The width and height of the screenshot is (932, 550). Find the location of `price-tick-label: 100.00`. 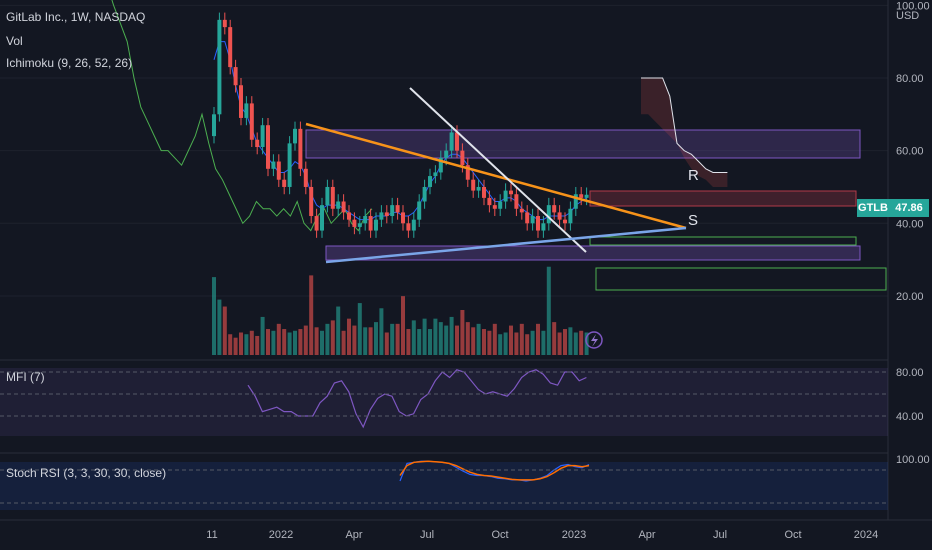

price-tick-label: 100.00 is located at coordinates (913, 6).